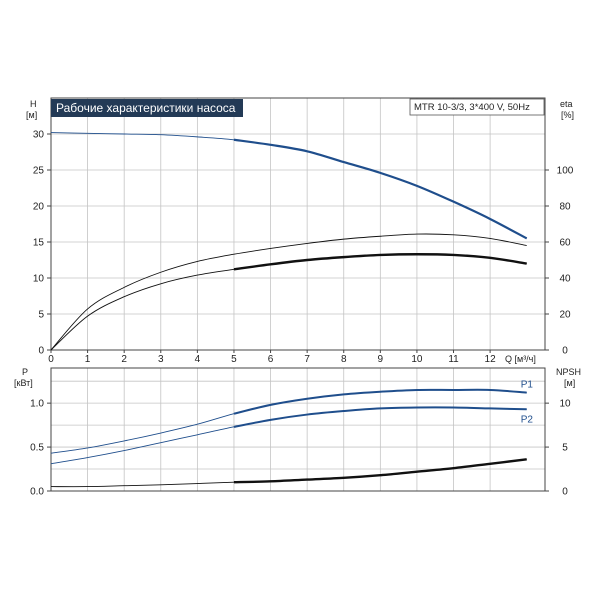  What do you see at coordinates (527, 403) in the screenshot?
I see `bottom-series-labels: P1 P2` at bounding box center [527, 403].